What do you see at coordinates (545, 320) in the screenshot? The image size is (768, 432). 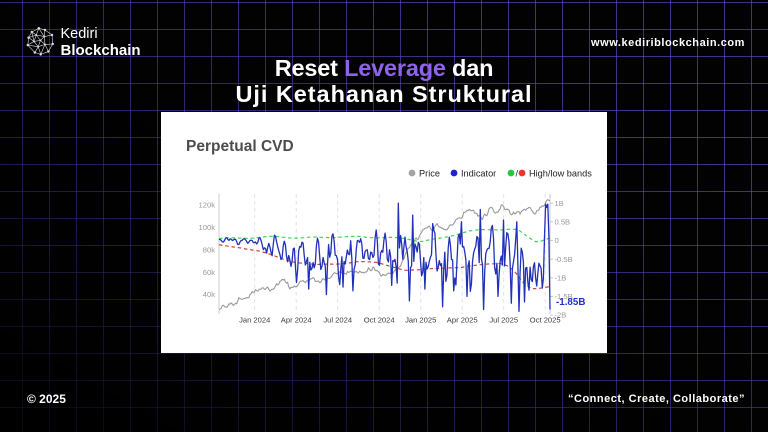 I see `svg-text: Oct 2025` at bounding box center [545, 320].